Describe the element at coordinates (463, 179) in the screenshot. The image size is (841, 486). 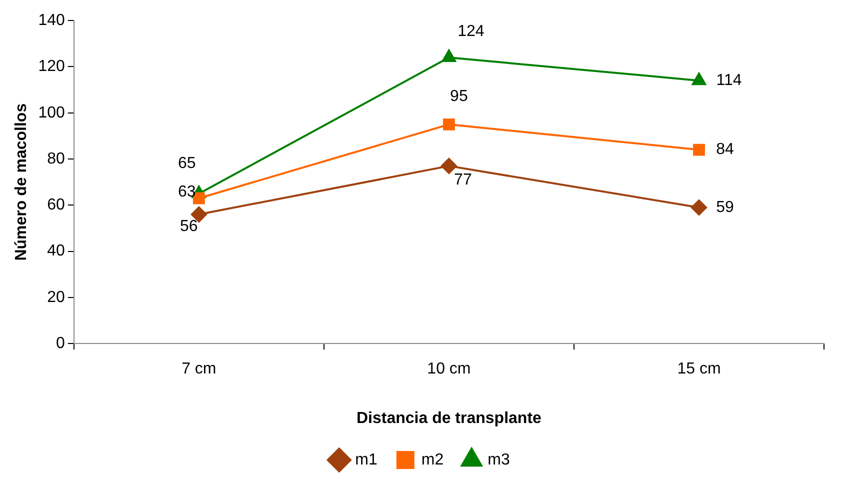
I see `data-label: 77` at that location.